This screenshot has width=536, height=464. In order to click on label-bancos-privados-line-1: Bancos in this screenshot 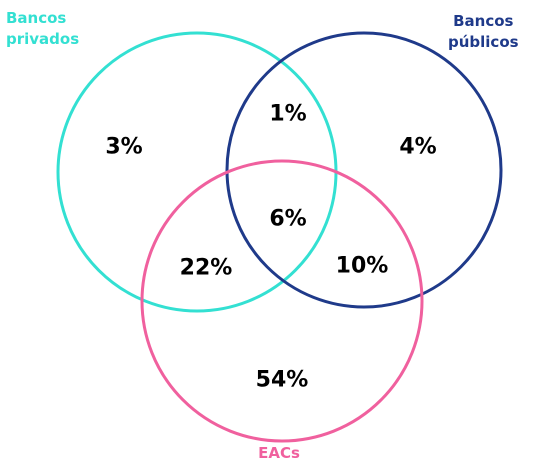, I will do `click(36, 18)`.